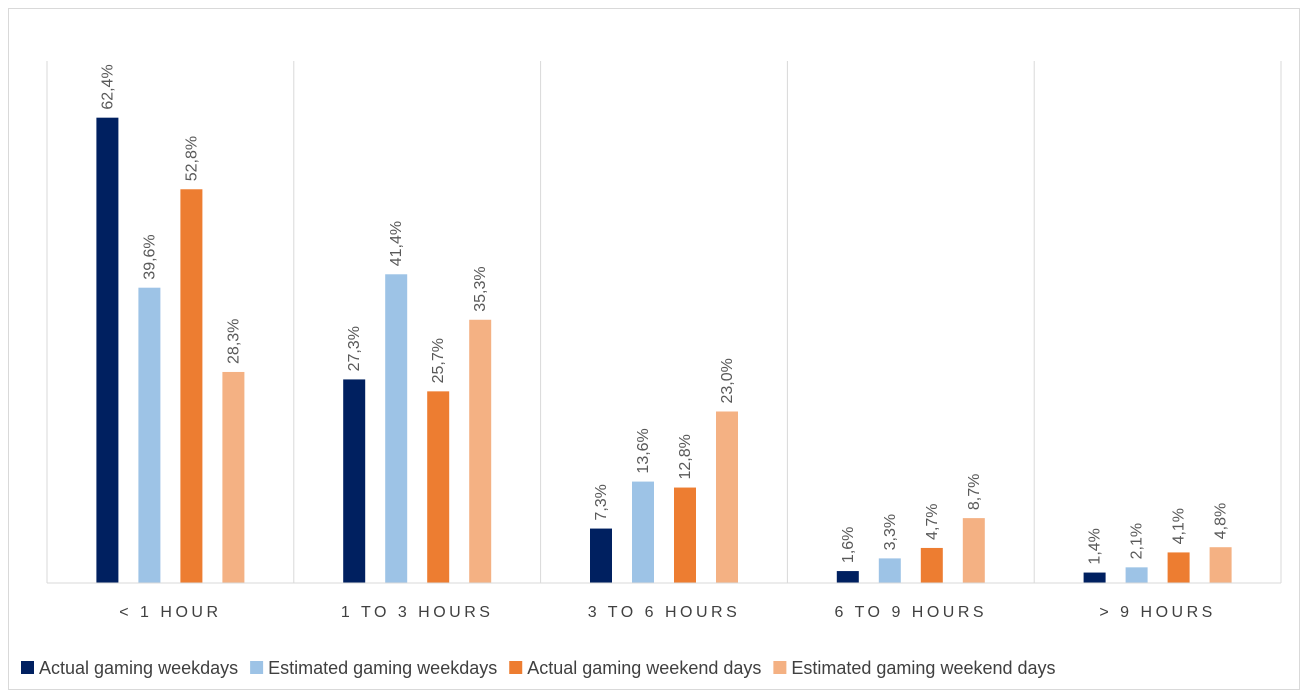 This screenshot has height=698, width=1308. I want to click on category-label: 3 TO 6 HOURS, so click(664, 612).